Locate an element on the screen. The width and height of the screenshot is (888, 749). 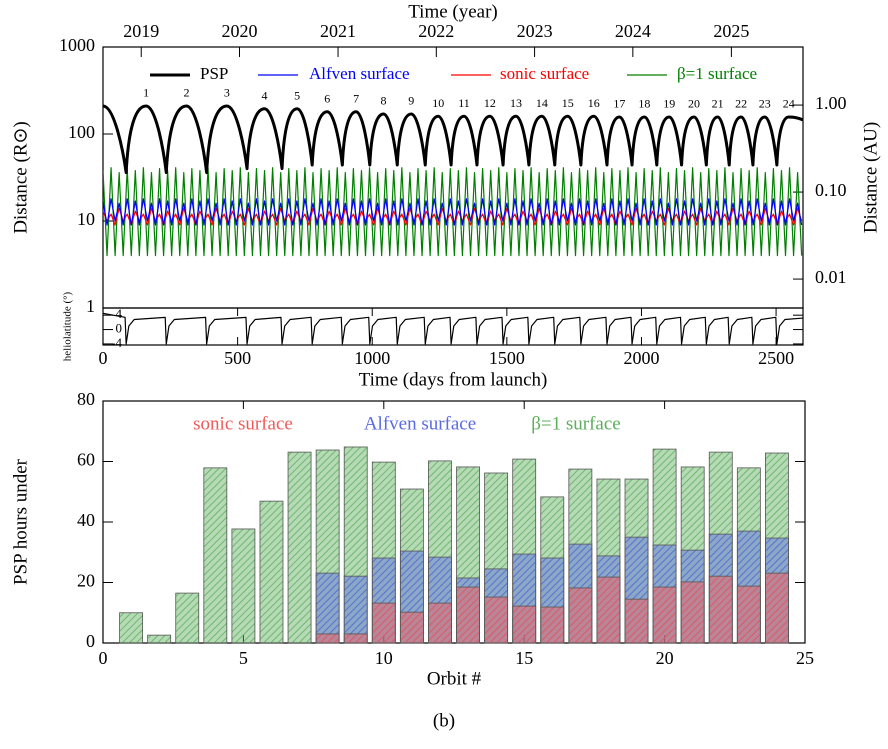
y2-tick-label: 1.00 is located at coordinates (831, 103).